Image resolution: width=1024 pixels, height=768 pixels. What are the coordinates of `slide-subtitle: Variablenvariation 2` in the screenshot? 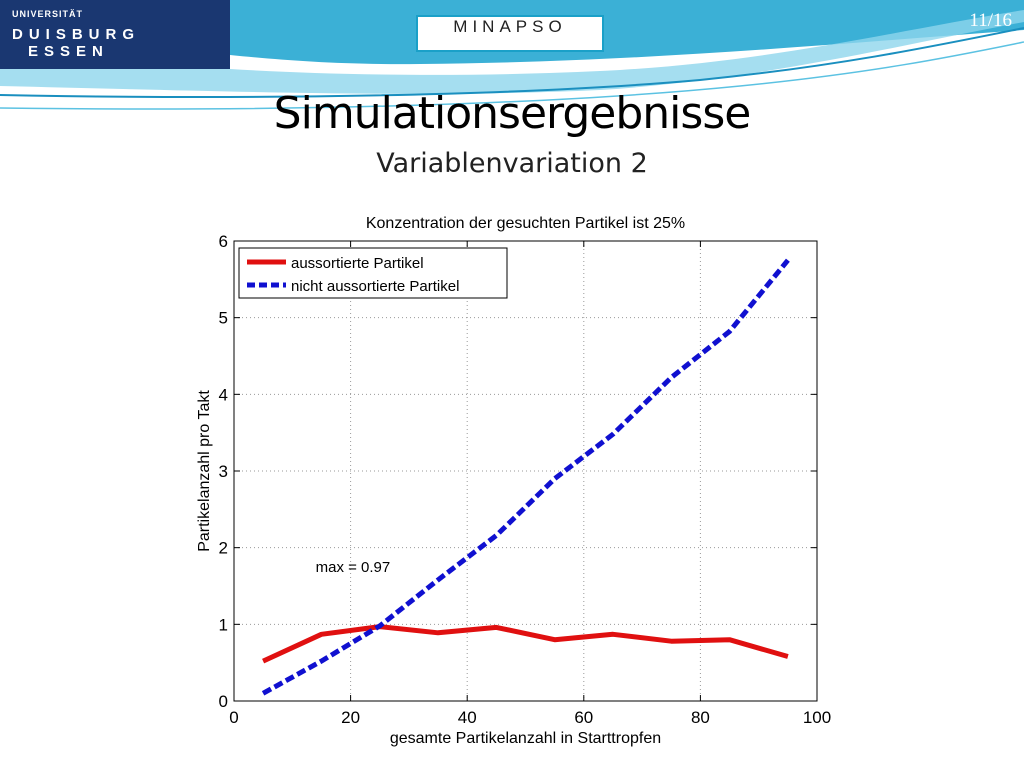 It's located at (512, 163).